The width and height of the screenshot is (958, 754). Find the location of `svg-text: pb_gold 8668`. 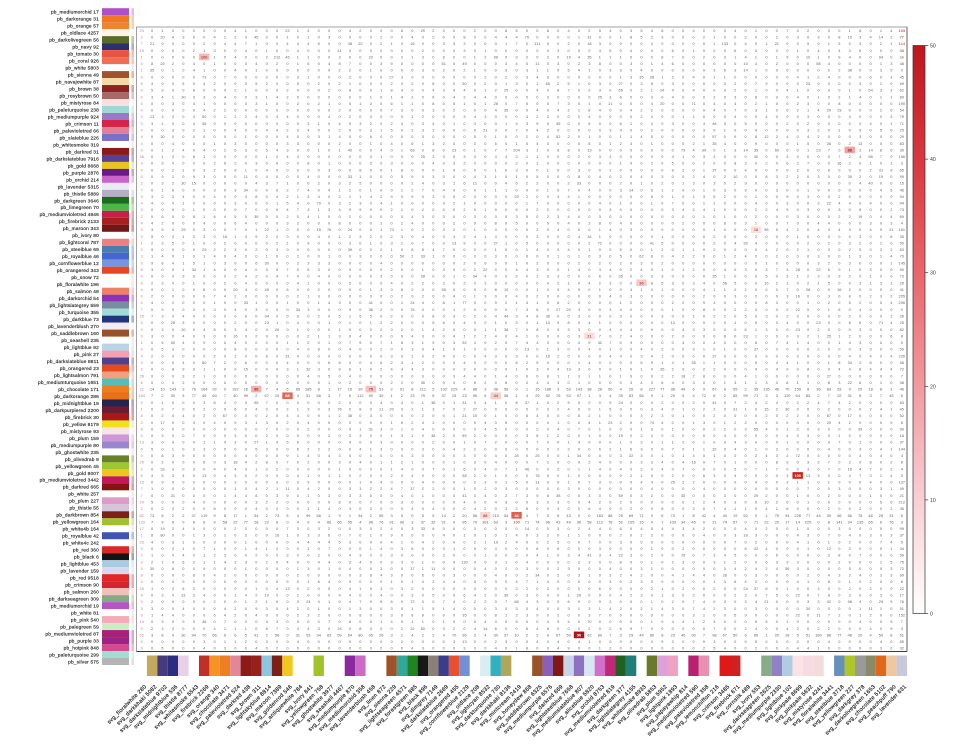

svg-text: pb_gold 8668 is located at coordinates (83, 166).